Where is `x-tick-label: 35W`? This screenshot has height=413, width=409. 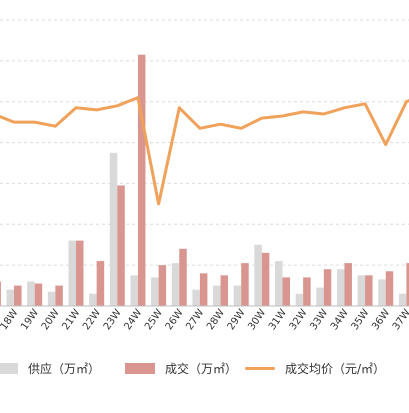
x-tick-label: 35W is located at coordinates (361, 319).